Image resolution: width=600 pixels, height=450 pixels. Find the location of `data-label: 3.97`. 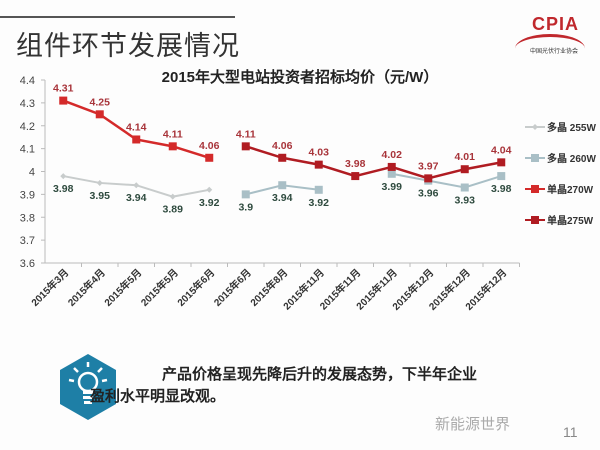

data-label: 3.97 is located at coordinates (428, 166).